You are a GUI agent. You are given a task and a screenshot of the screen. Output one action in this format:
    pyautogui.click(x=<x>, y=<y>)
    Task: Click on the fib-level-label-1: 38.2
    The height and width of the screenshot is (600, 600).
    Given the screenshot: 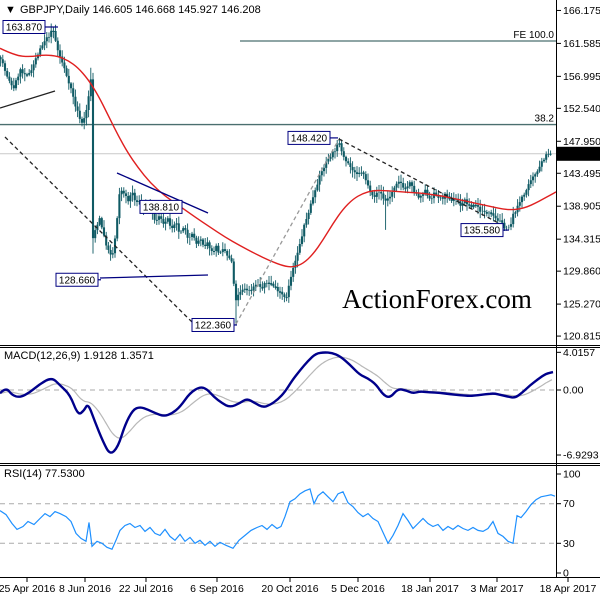 What is the action you would take?
    pyautogui.click(x=545, y=119)
    